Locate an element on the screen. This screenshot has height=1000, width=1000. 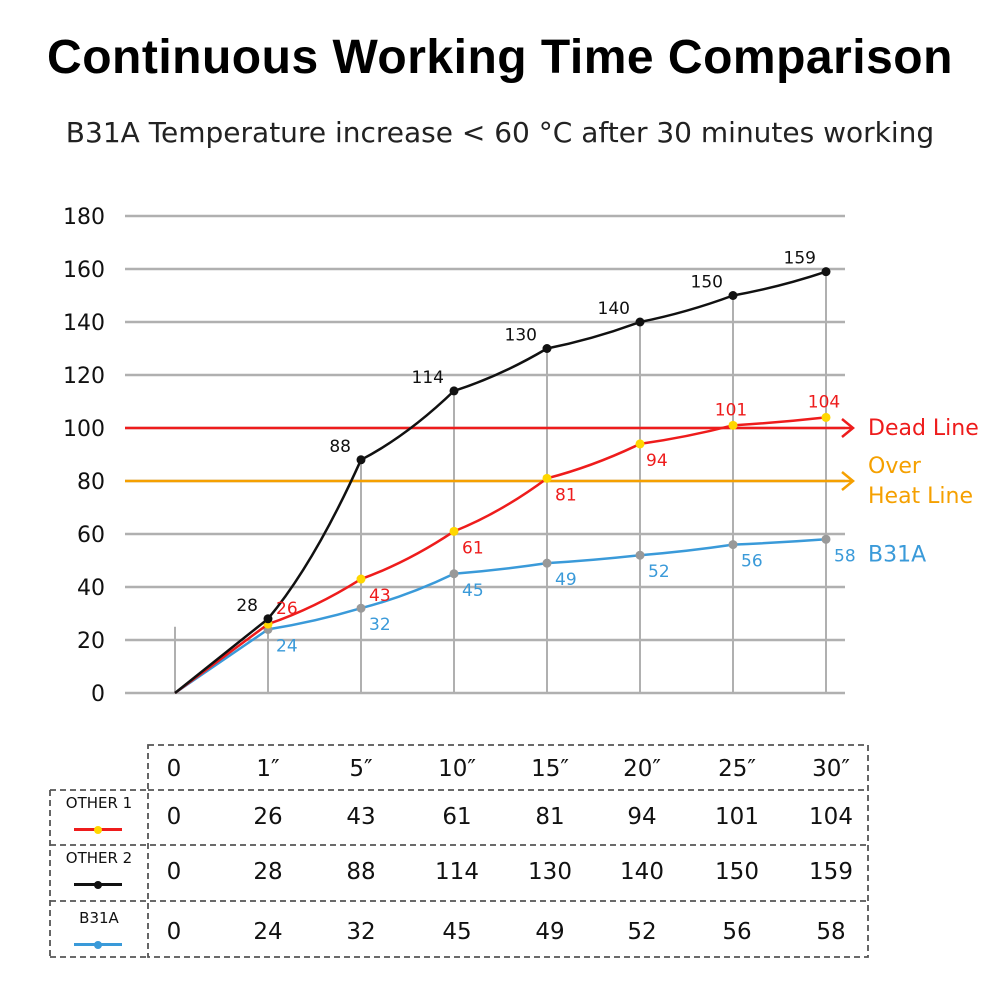
y-tick-label: 180 is located at coordinates (84, 217).